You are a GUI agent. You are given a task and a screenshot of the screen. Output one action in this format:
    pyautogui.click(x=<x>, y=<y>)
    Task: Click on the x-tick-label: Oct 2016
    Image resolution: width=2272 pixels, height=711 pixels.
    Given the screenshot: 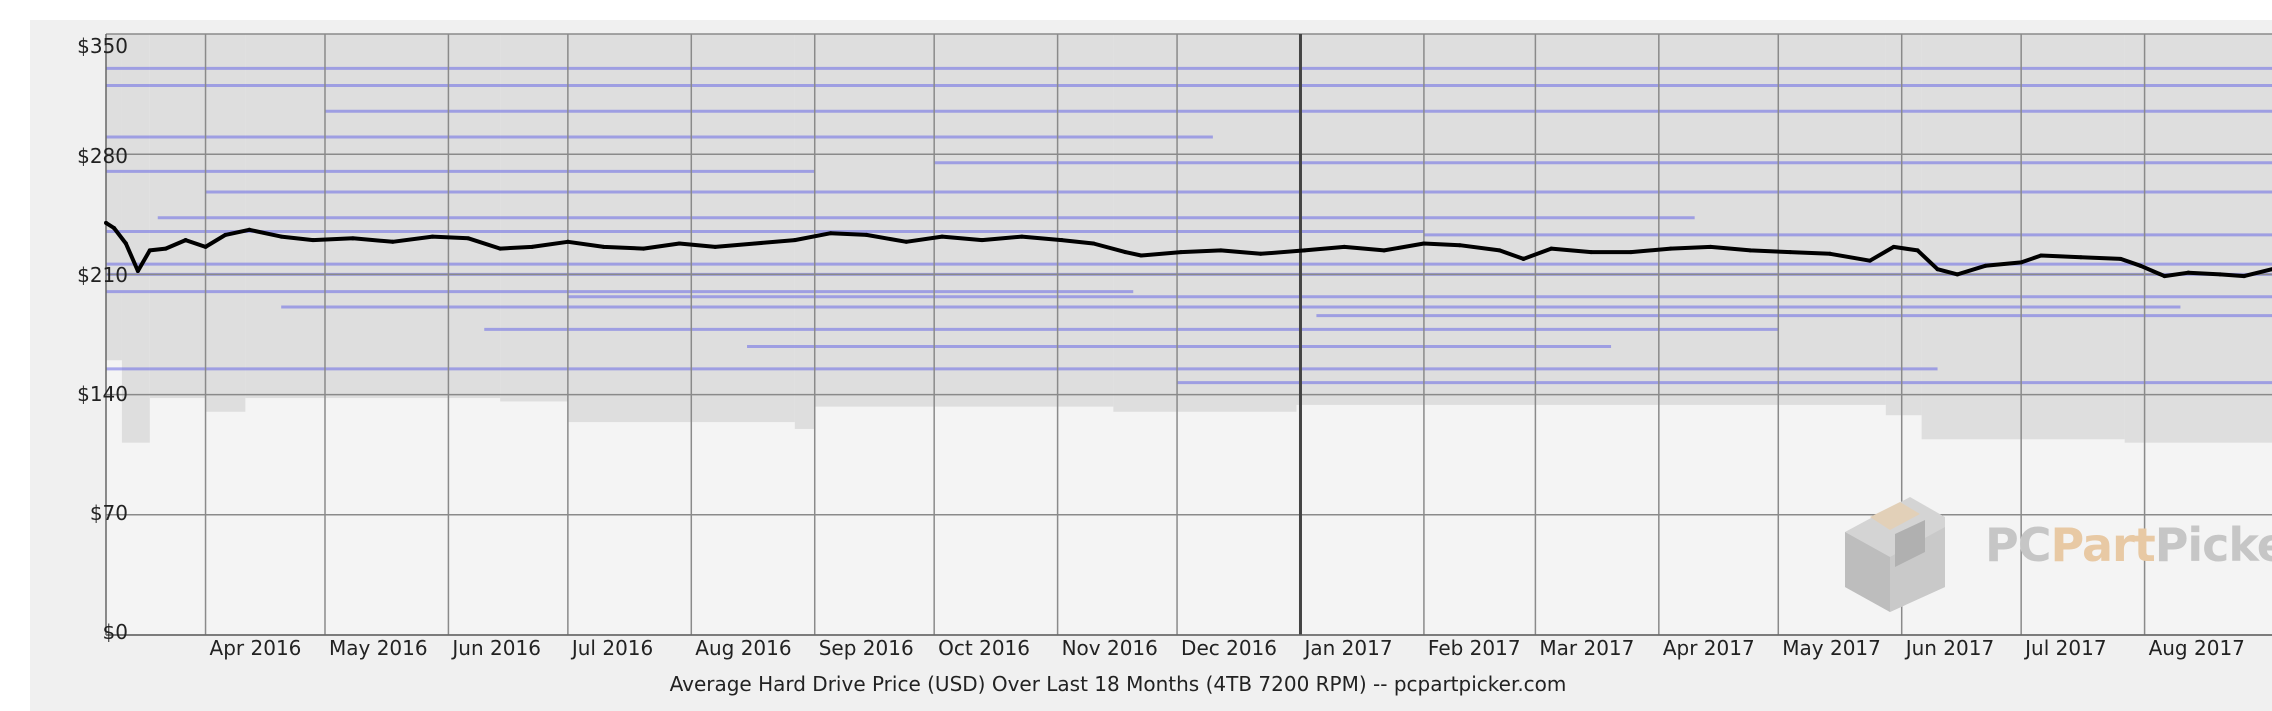 What is the action you would take?
    pyautogui.click(x=984, y=648)
    